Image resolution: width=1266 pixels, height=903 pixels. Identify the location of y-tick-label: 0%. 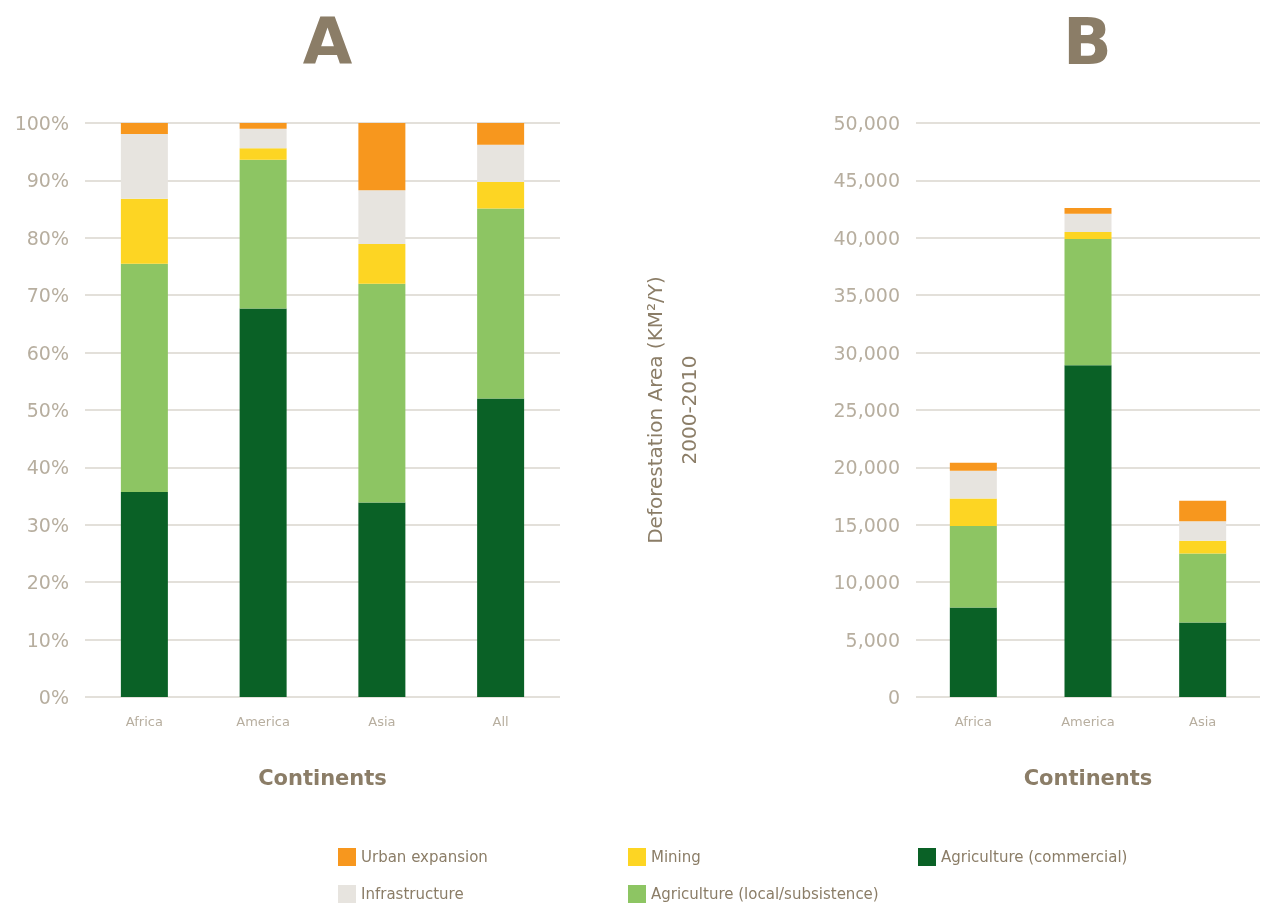
(53, 697).